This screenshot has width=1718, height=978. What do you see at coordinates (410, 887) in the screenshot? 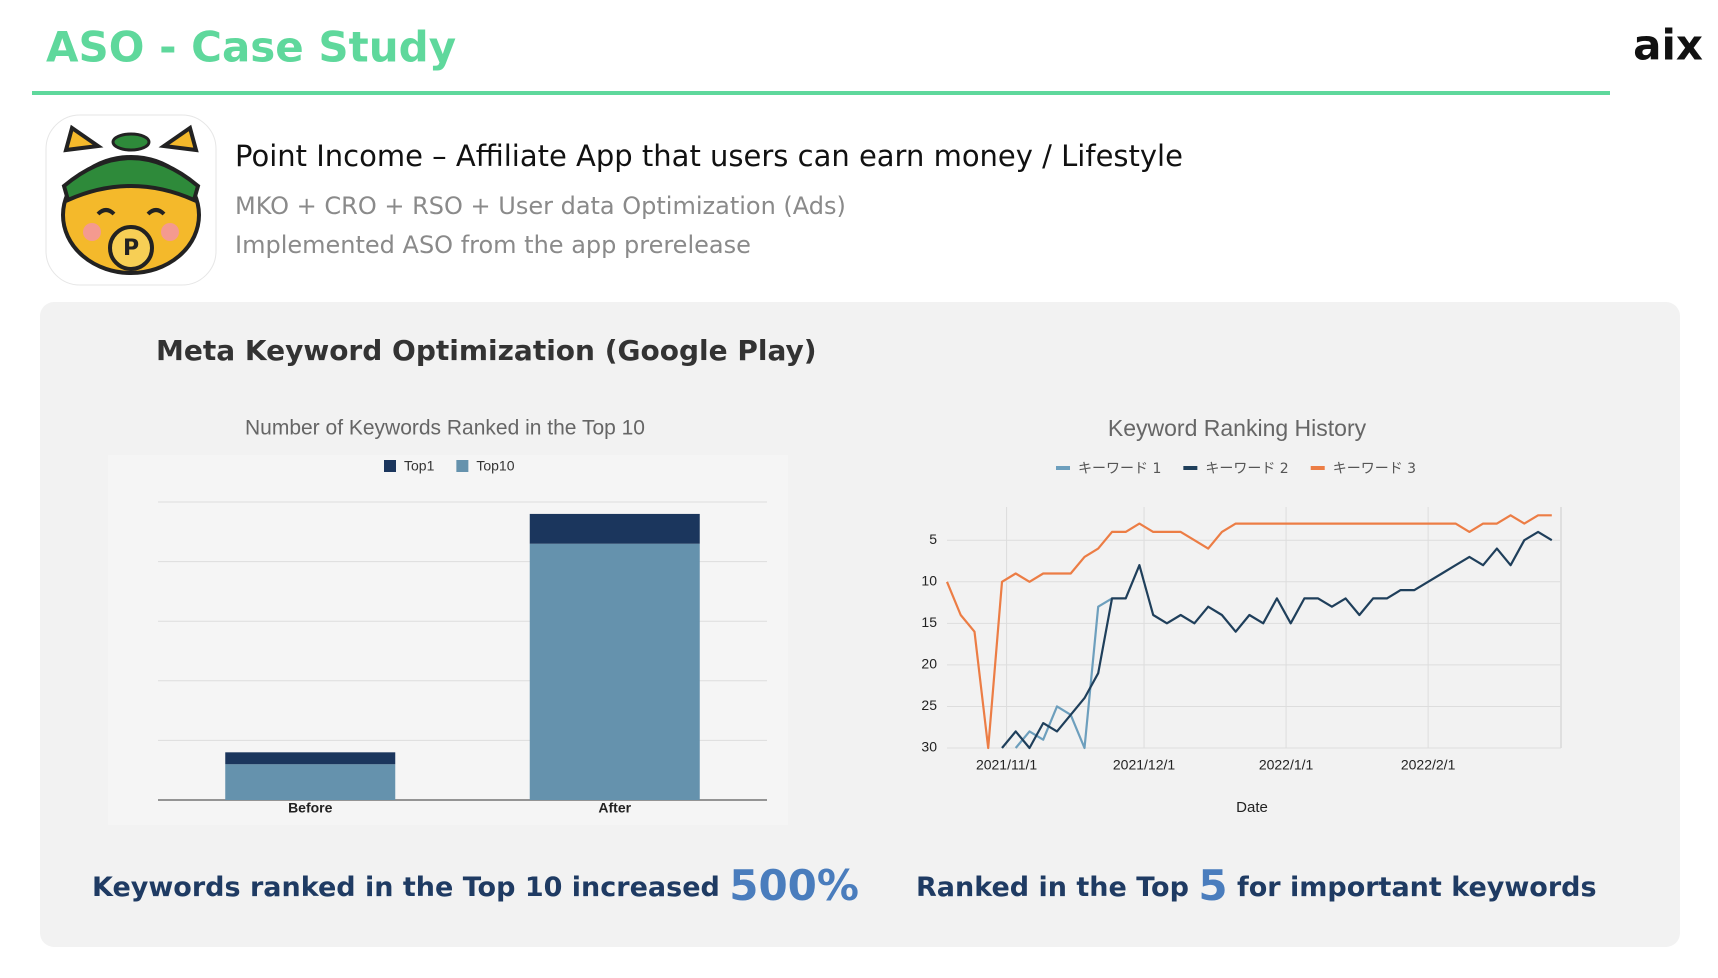
I see `caption-text: Keywords ranked in the Top 10 increased` at bounding box center [410, 887].